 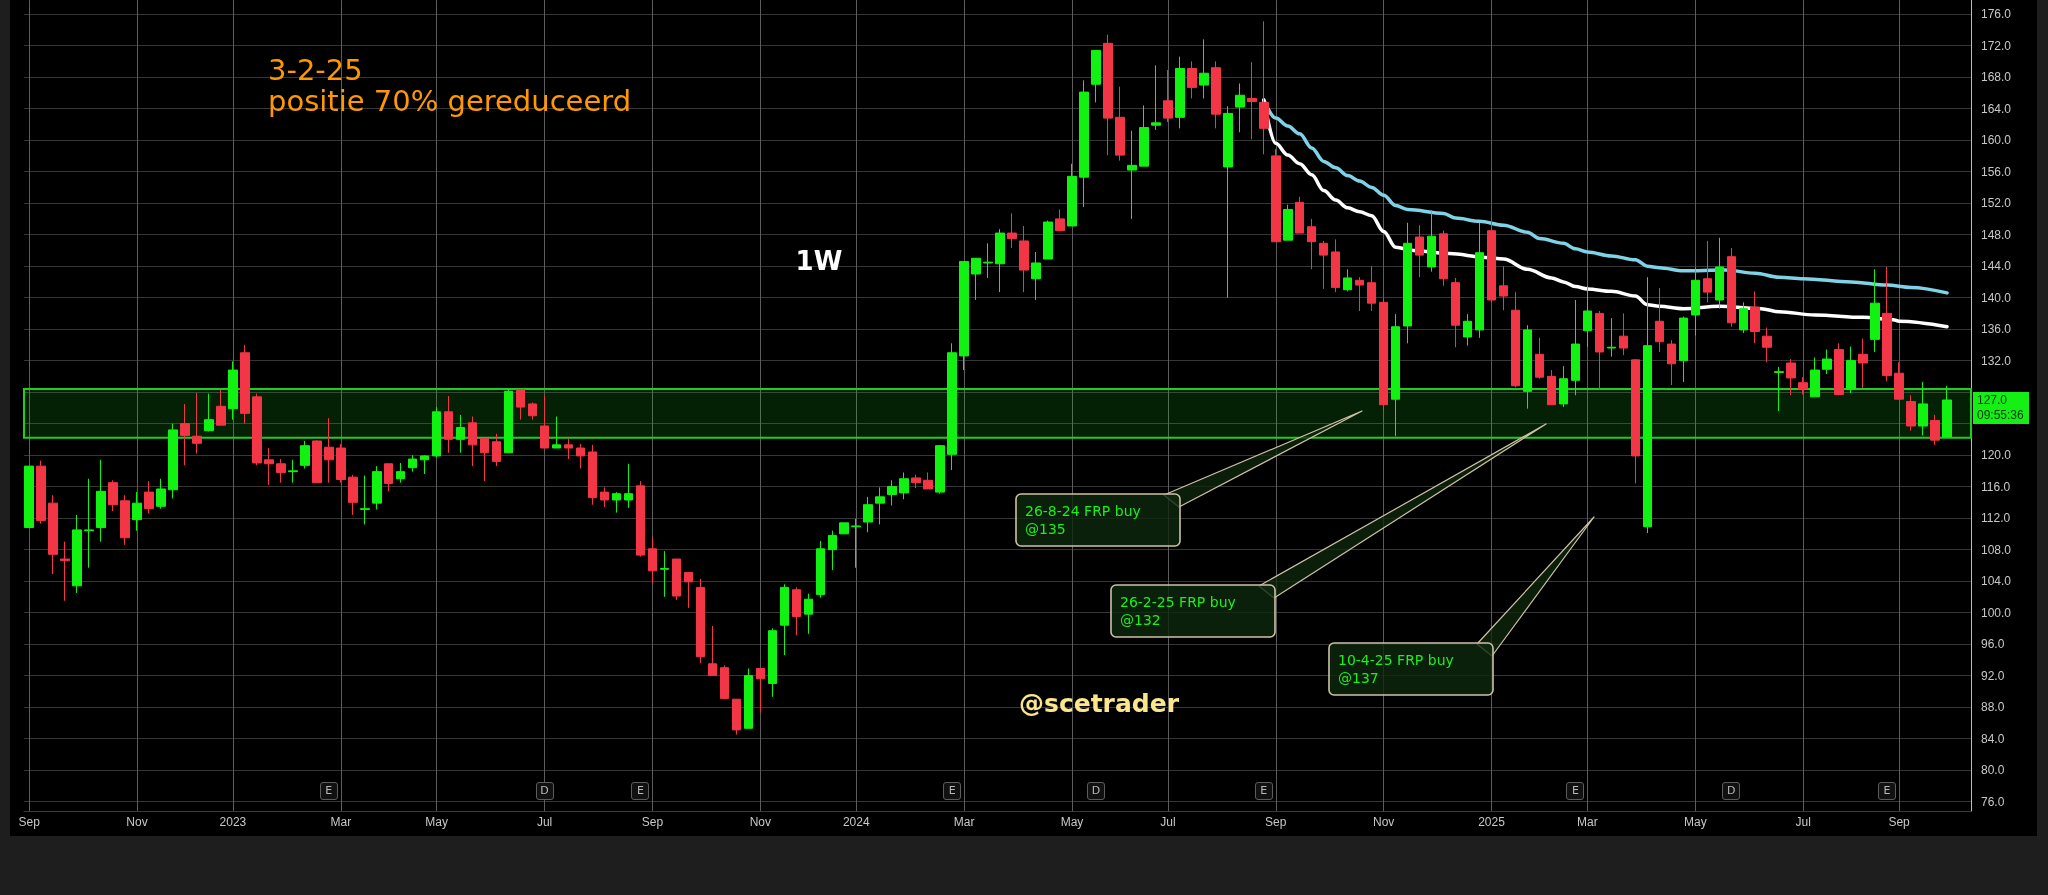 What do you see at coordinates (1996, 14) in the screenshot?
I see `y-tick-label: 176.0` at bounding box center [1996, 14].